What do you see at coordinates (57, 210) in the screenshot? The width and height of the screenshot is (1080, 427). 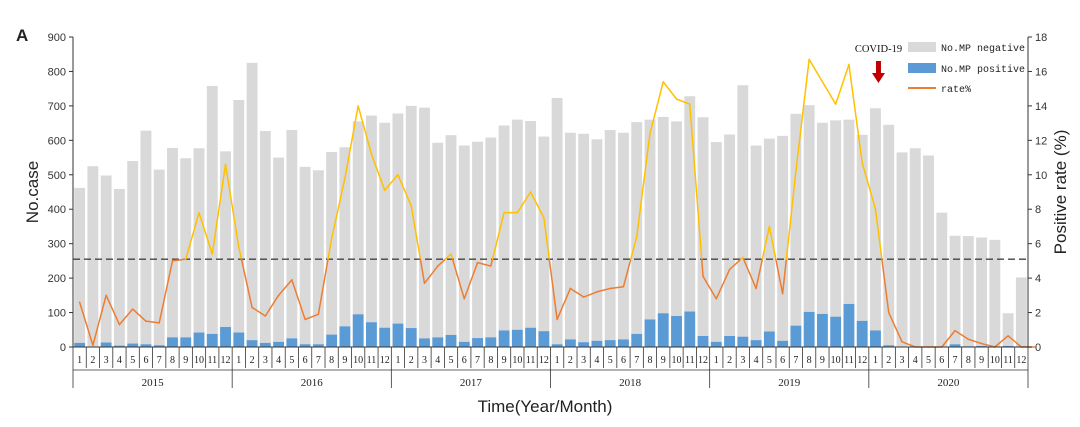 I see `y-tick-label-left: 400` at bounding box center [57, 210].